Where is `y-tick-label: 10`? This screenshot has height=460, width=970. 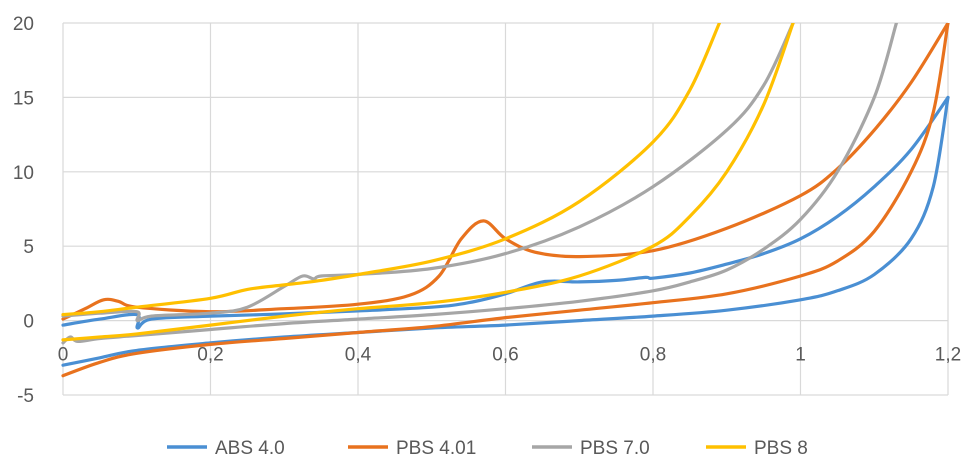
y-tick-label: 10 is located at coordinates (23, 173).